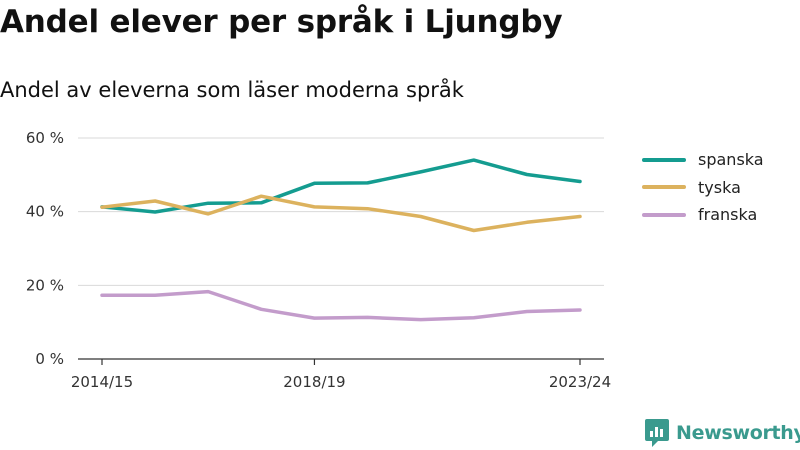  I want to click on chart-title: Andel elever per språk i Ljungby, so click(281, 22).